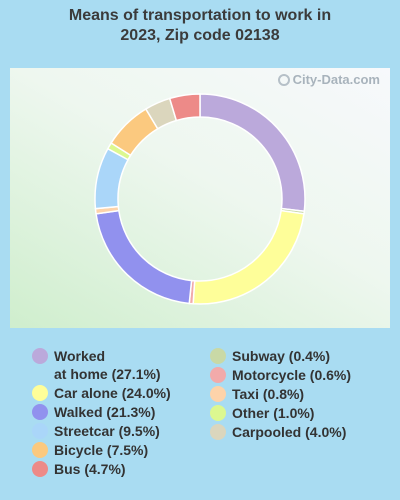 This screenshot has height=500, width=400. I want to click on slice-walked, so click(144, 257).